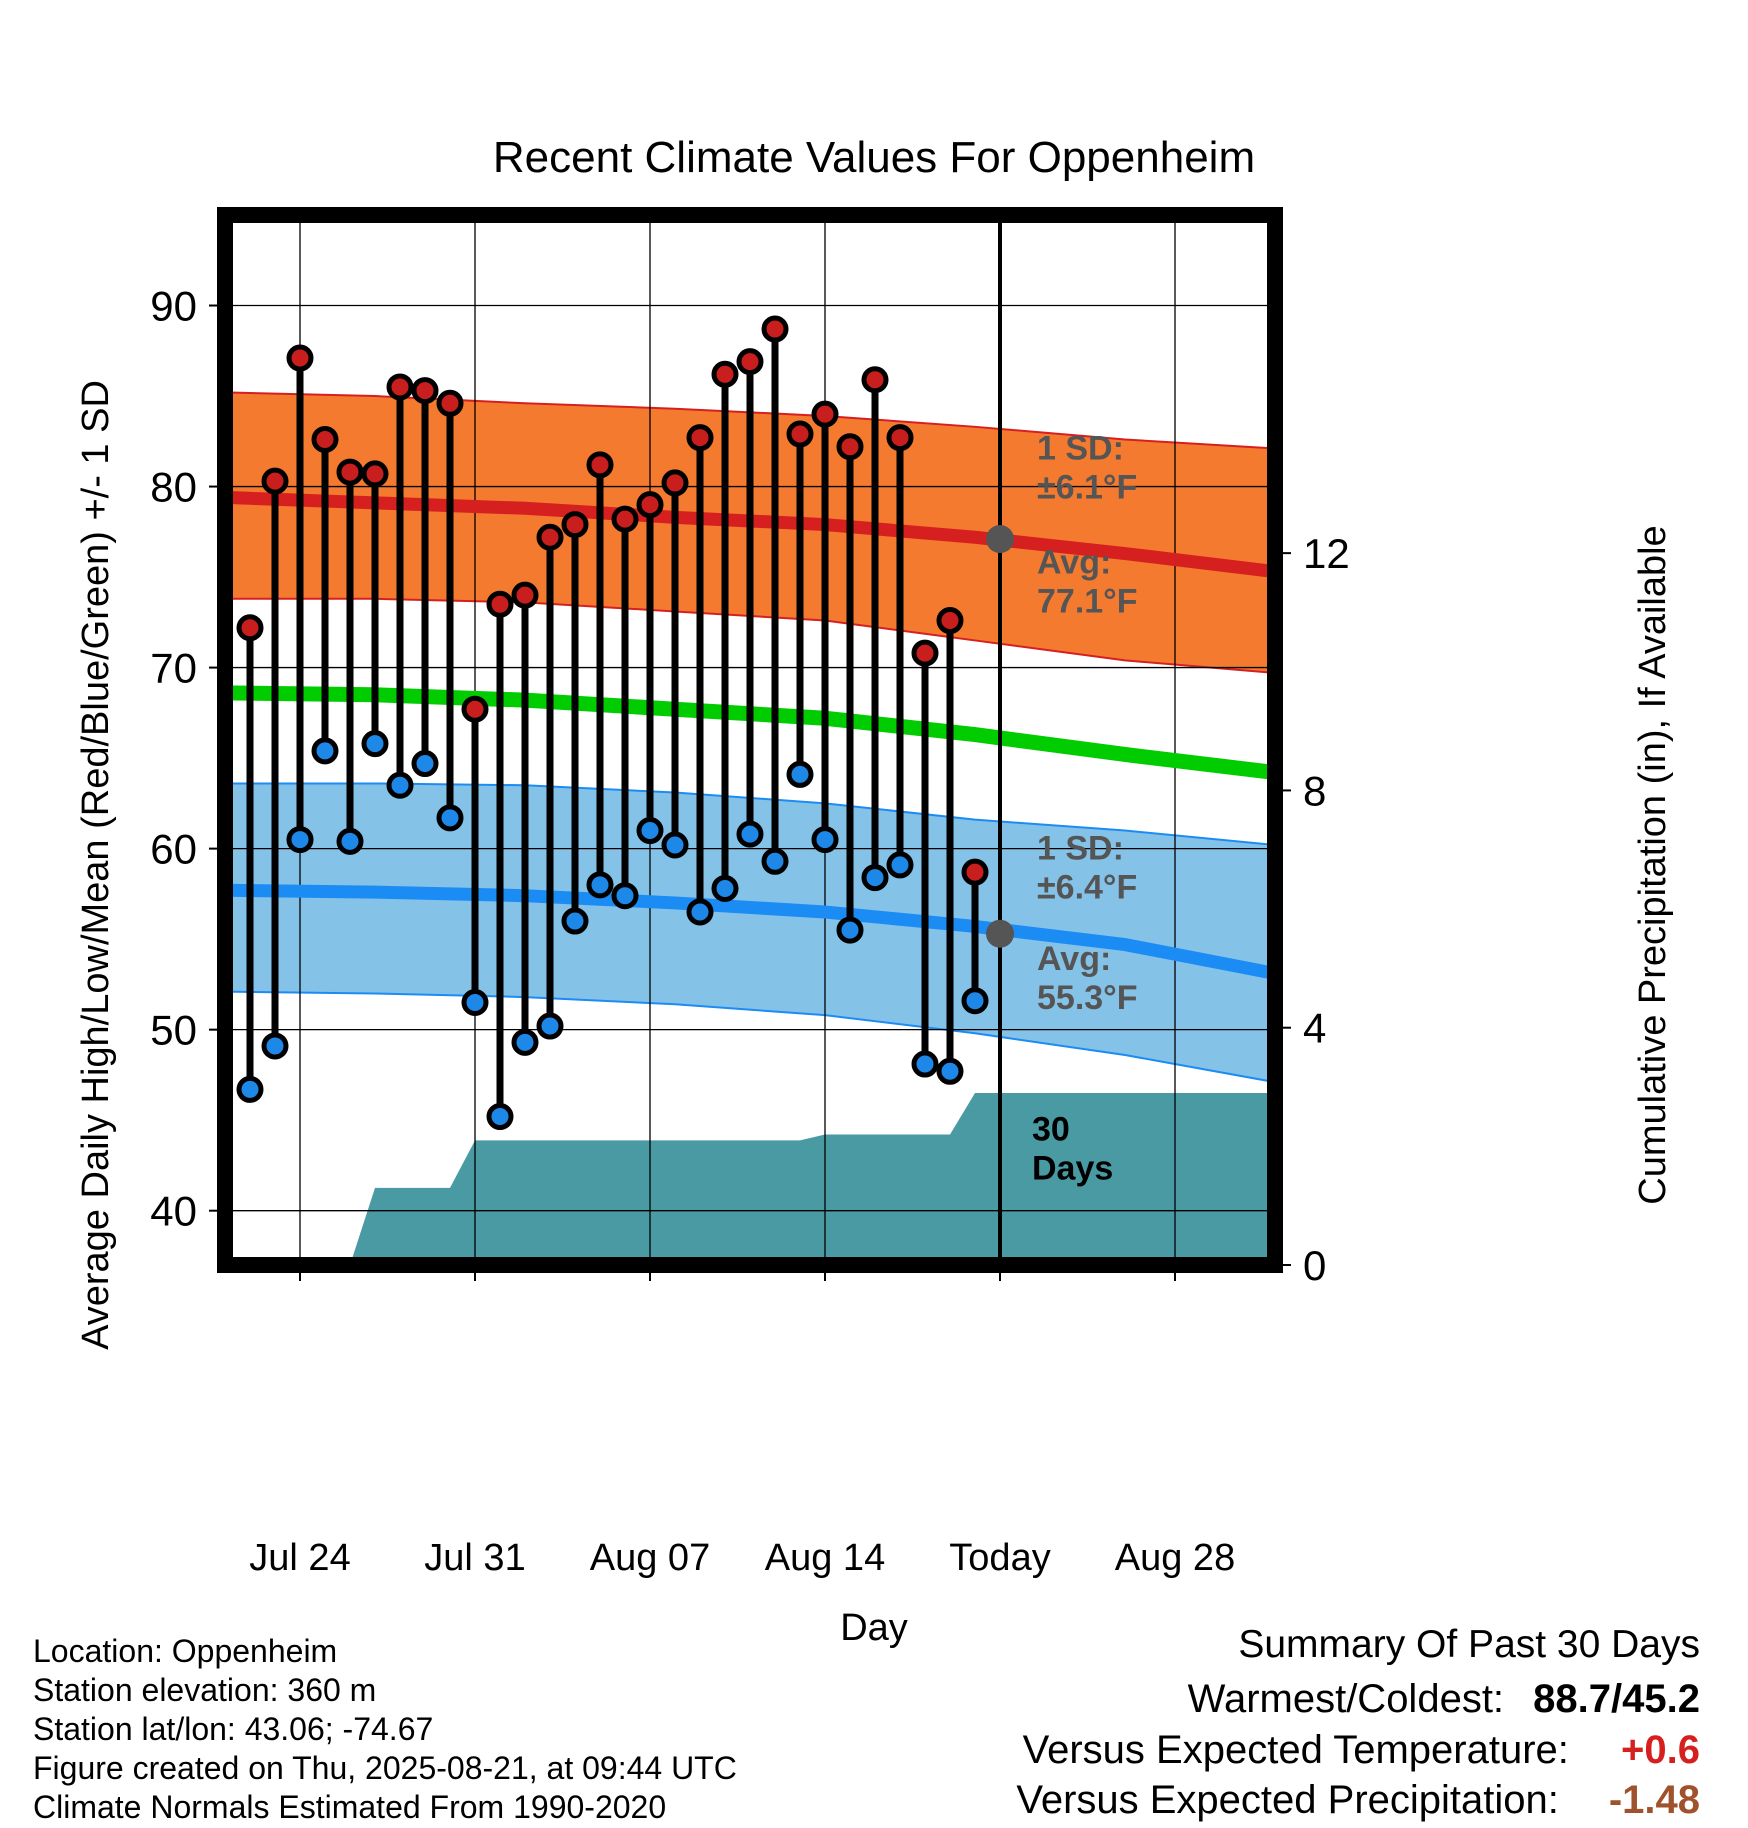 The height and width of the screenshot is (1828, 1748). What do you see at coordinates (474, 1558) in the screenshot?
I see `x-tick-label: Jul 31` at bounding box center [474, 1558].